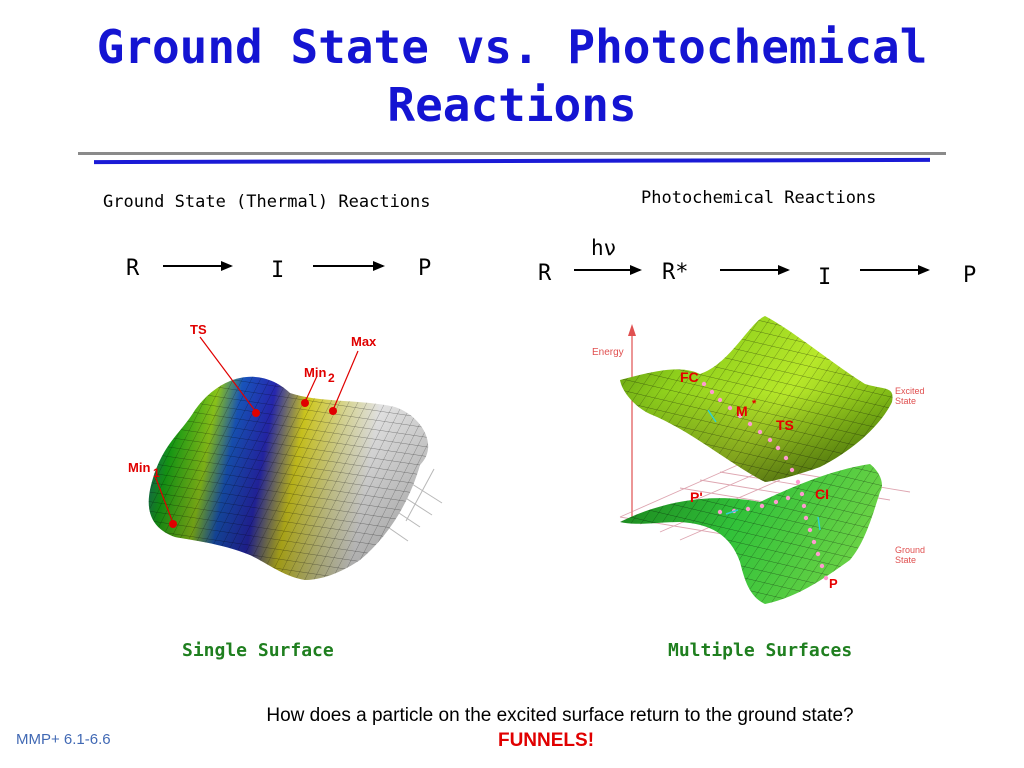 This screenshot has height=768, width=1024. Describe the element at coordinates (63, 739) in the screenshot. I see `footer-reference: MMP+ 6.1-6.6` at that location.